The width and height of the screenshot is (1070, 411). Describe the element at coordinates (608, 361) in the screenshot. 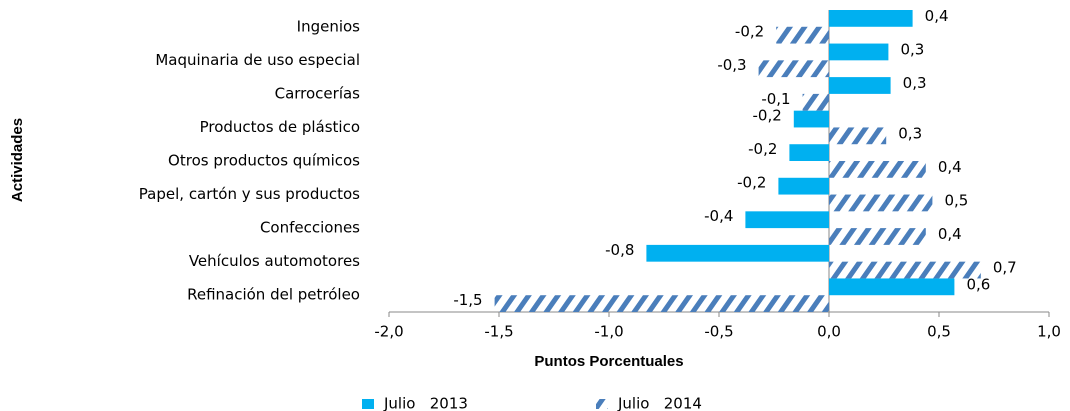

I see `x-axis-title: Puntos Porcentuales` at that location.